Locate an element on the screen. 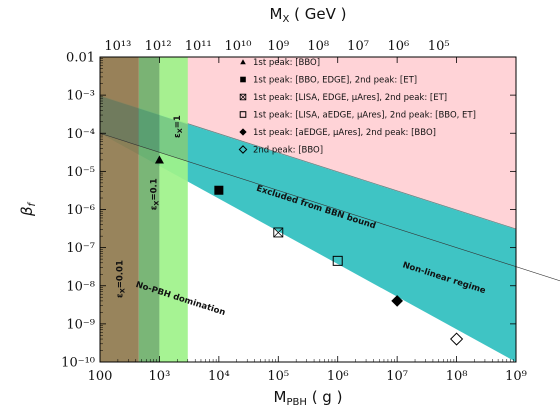 The image size is (560, 420). top-tick-label: 10⁵ is located at coordinates (439, 46).